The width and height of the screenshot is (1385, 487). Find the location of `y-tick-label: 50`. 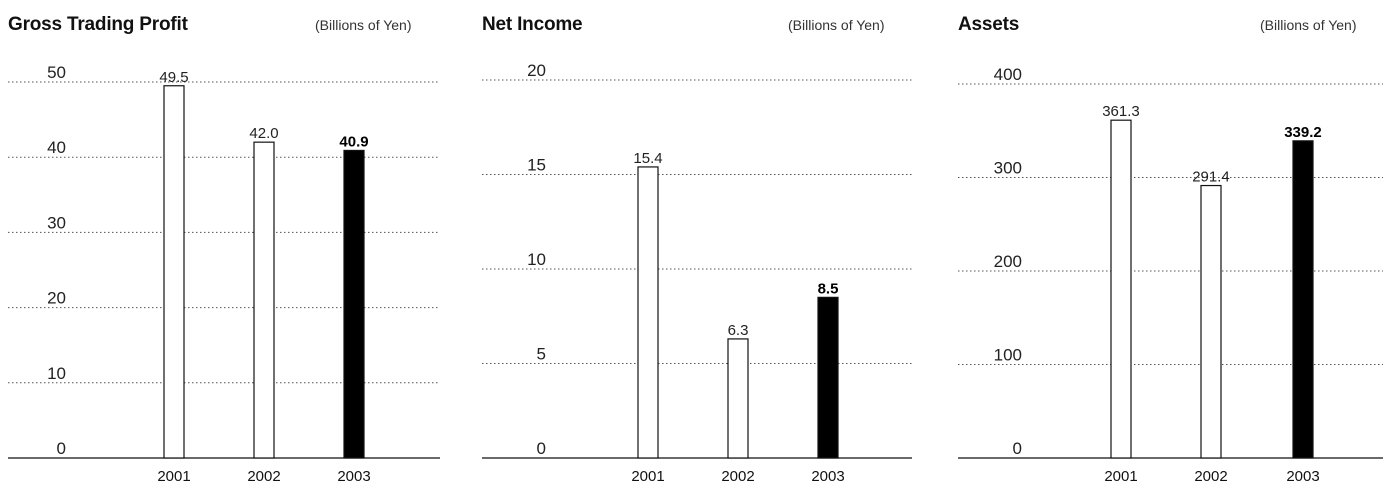

y-tick-label: 50 is located at coordinates (56, 72).